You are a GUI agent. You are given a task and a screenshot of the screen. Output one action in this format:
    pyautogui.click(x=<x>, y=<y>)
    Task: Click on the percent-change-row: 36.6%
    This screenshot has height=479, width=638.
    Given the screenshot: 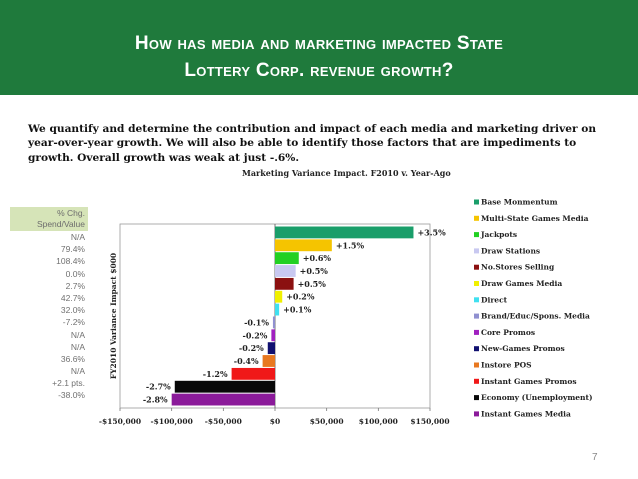 What is the action you would take?
    pyautogui.click(x=72, y=358)
    